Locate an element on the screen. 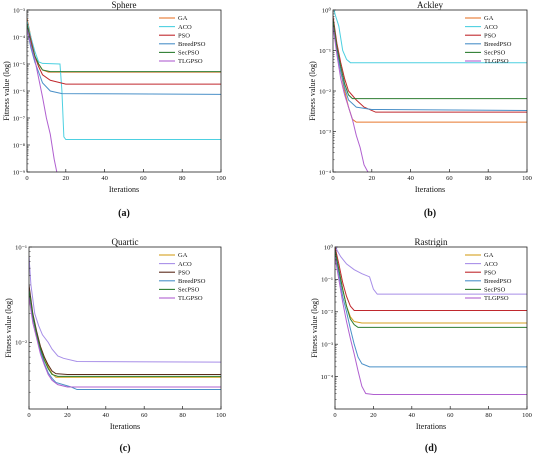 The height and width of the screenshot is (459, 550). series-line-breedpso is located at coordinates (431, 311).